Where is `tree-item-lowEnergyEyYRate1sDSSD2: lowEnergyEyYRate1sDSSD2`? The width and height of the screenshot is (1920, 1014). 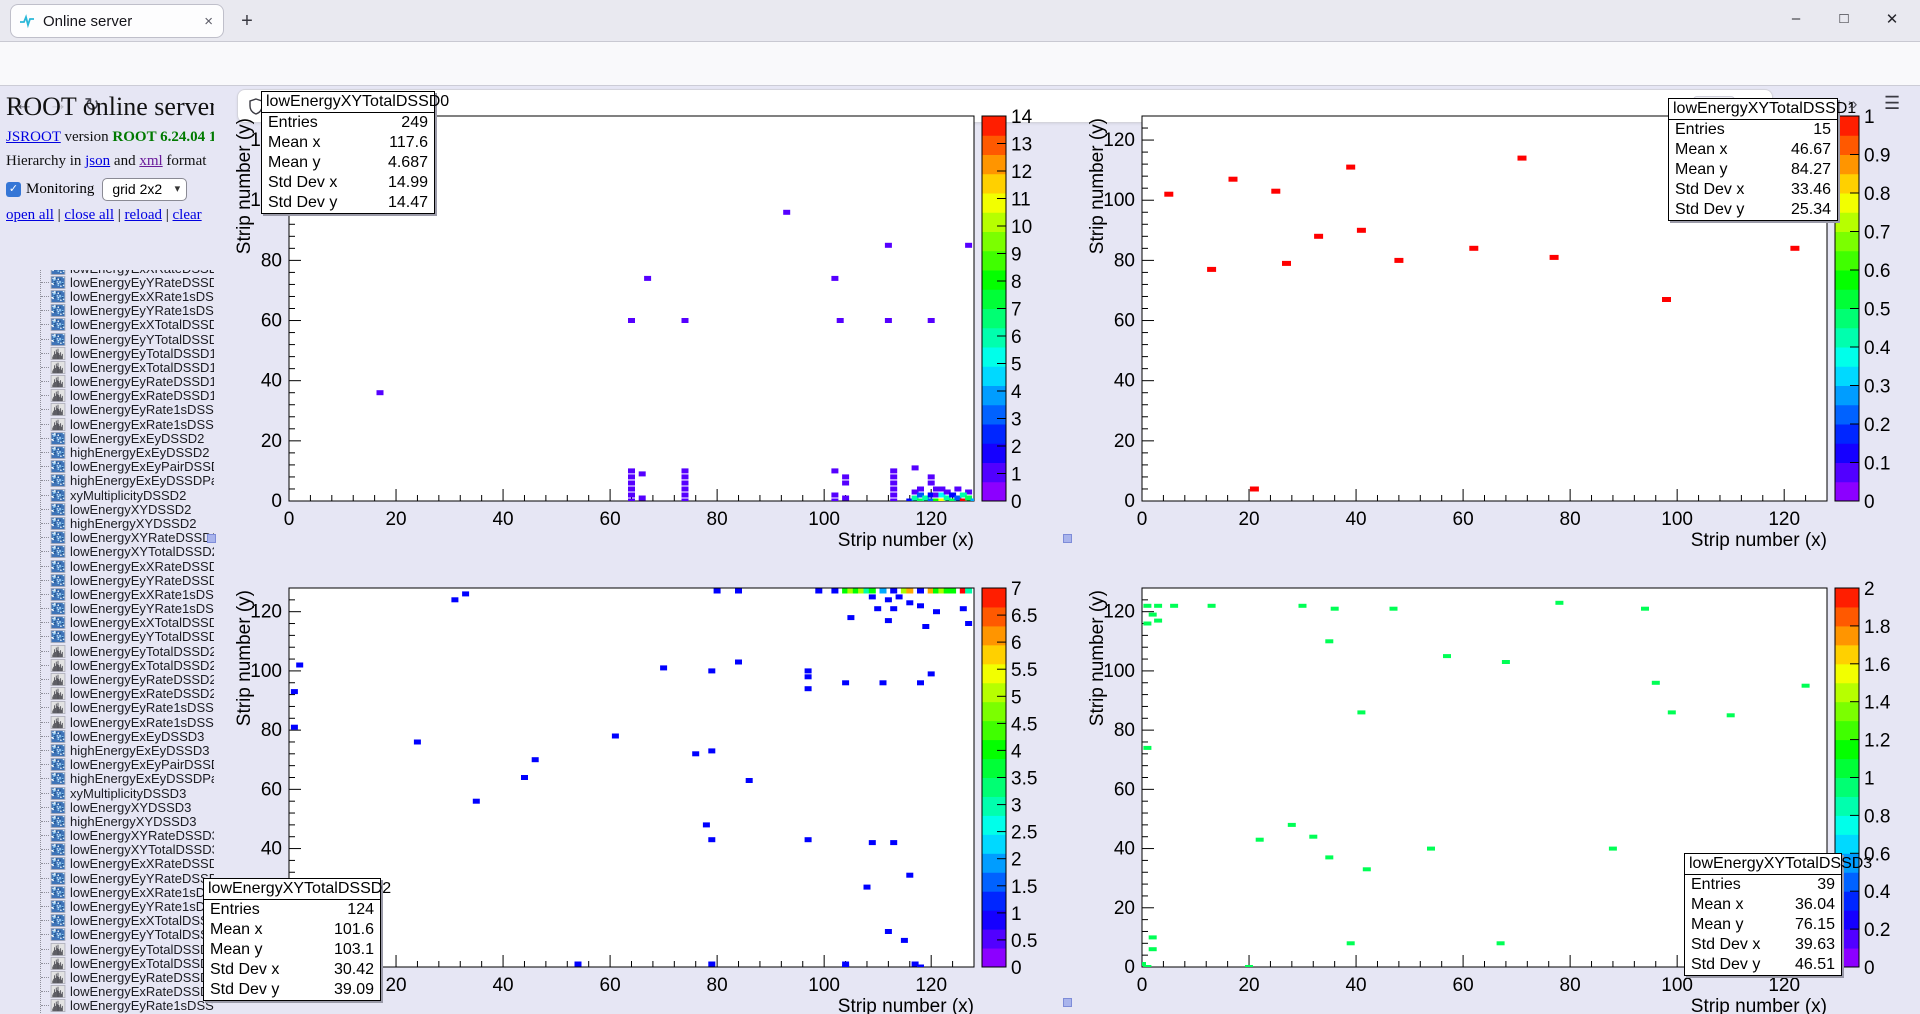
tree-item-lowEnergyEyYRate1sDSSD2: lowEnergyEyYRate1sDSSD2 is located at coordinates (107, 609).